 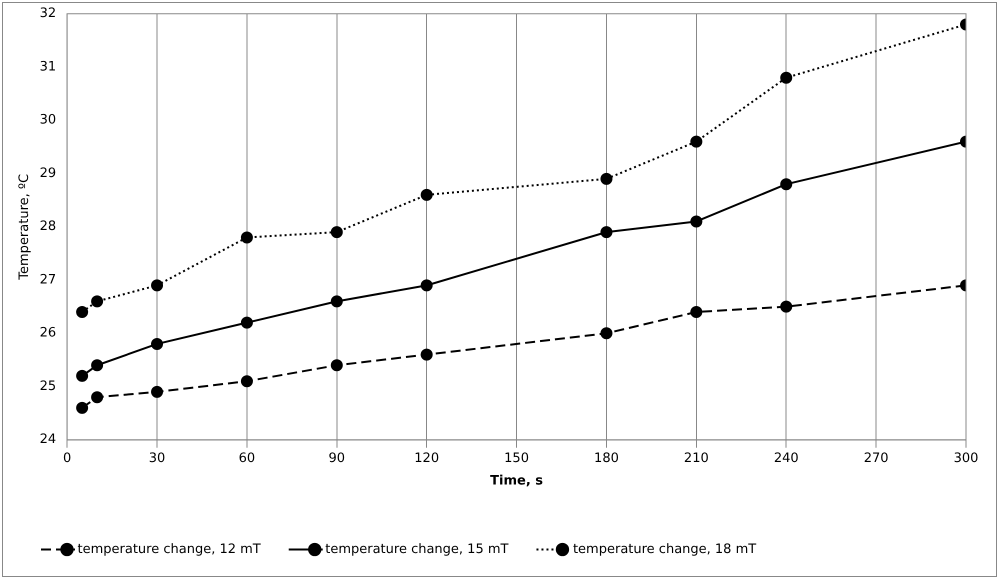 I want to click on x-tick-label: 180, so click(x=606, y=458).